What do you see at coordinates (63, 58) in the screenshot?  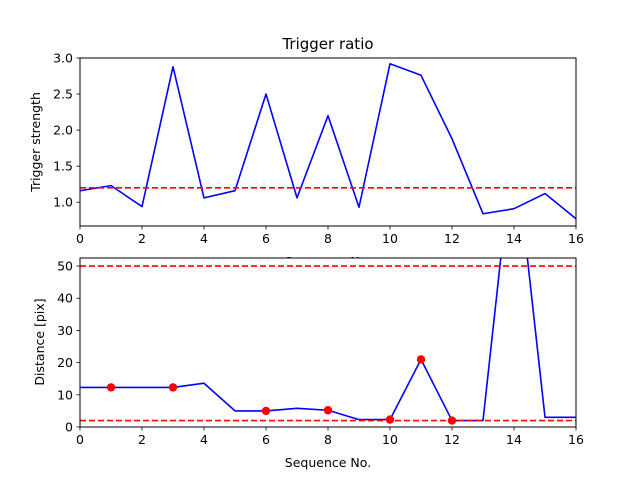 I see `top-y-tick-label: 3.0` at bounding box center [63, 58].